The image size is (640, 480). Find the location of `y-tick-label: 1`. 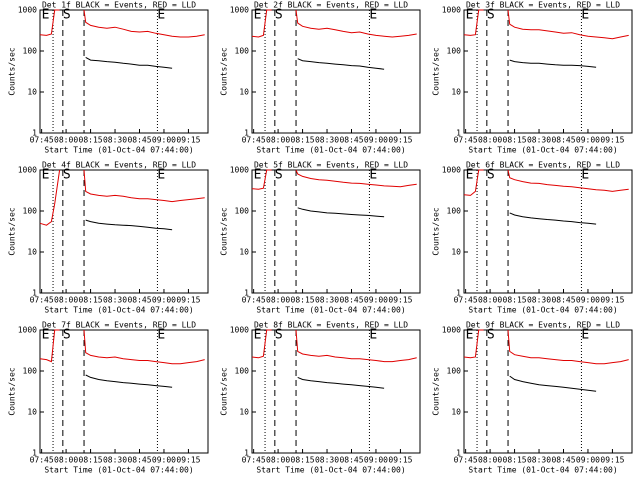

y-tick-label: 1 is located at coordinates (246, 453).